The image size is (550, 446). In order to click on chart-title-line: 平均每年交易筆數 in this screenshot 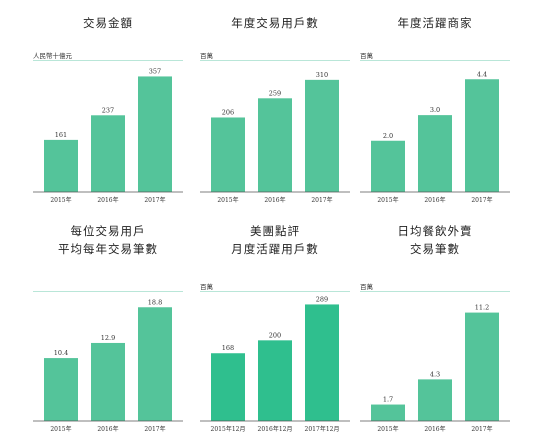, I will do `click(108, 249)`.